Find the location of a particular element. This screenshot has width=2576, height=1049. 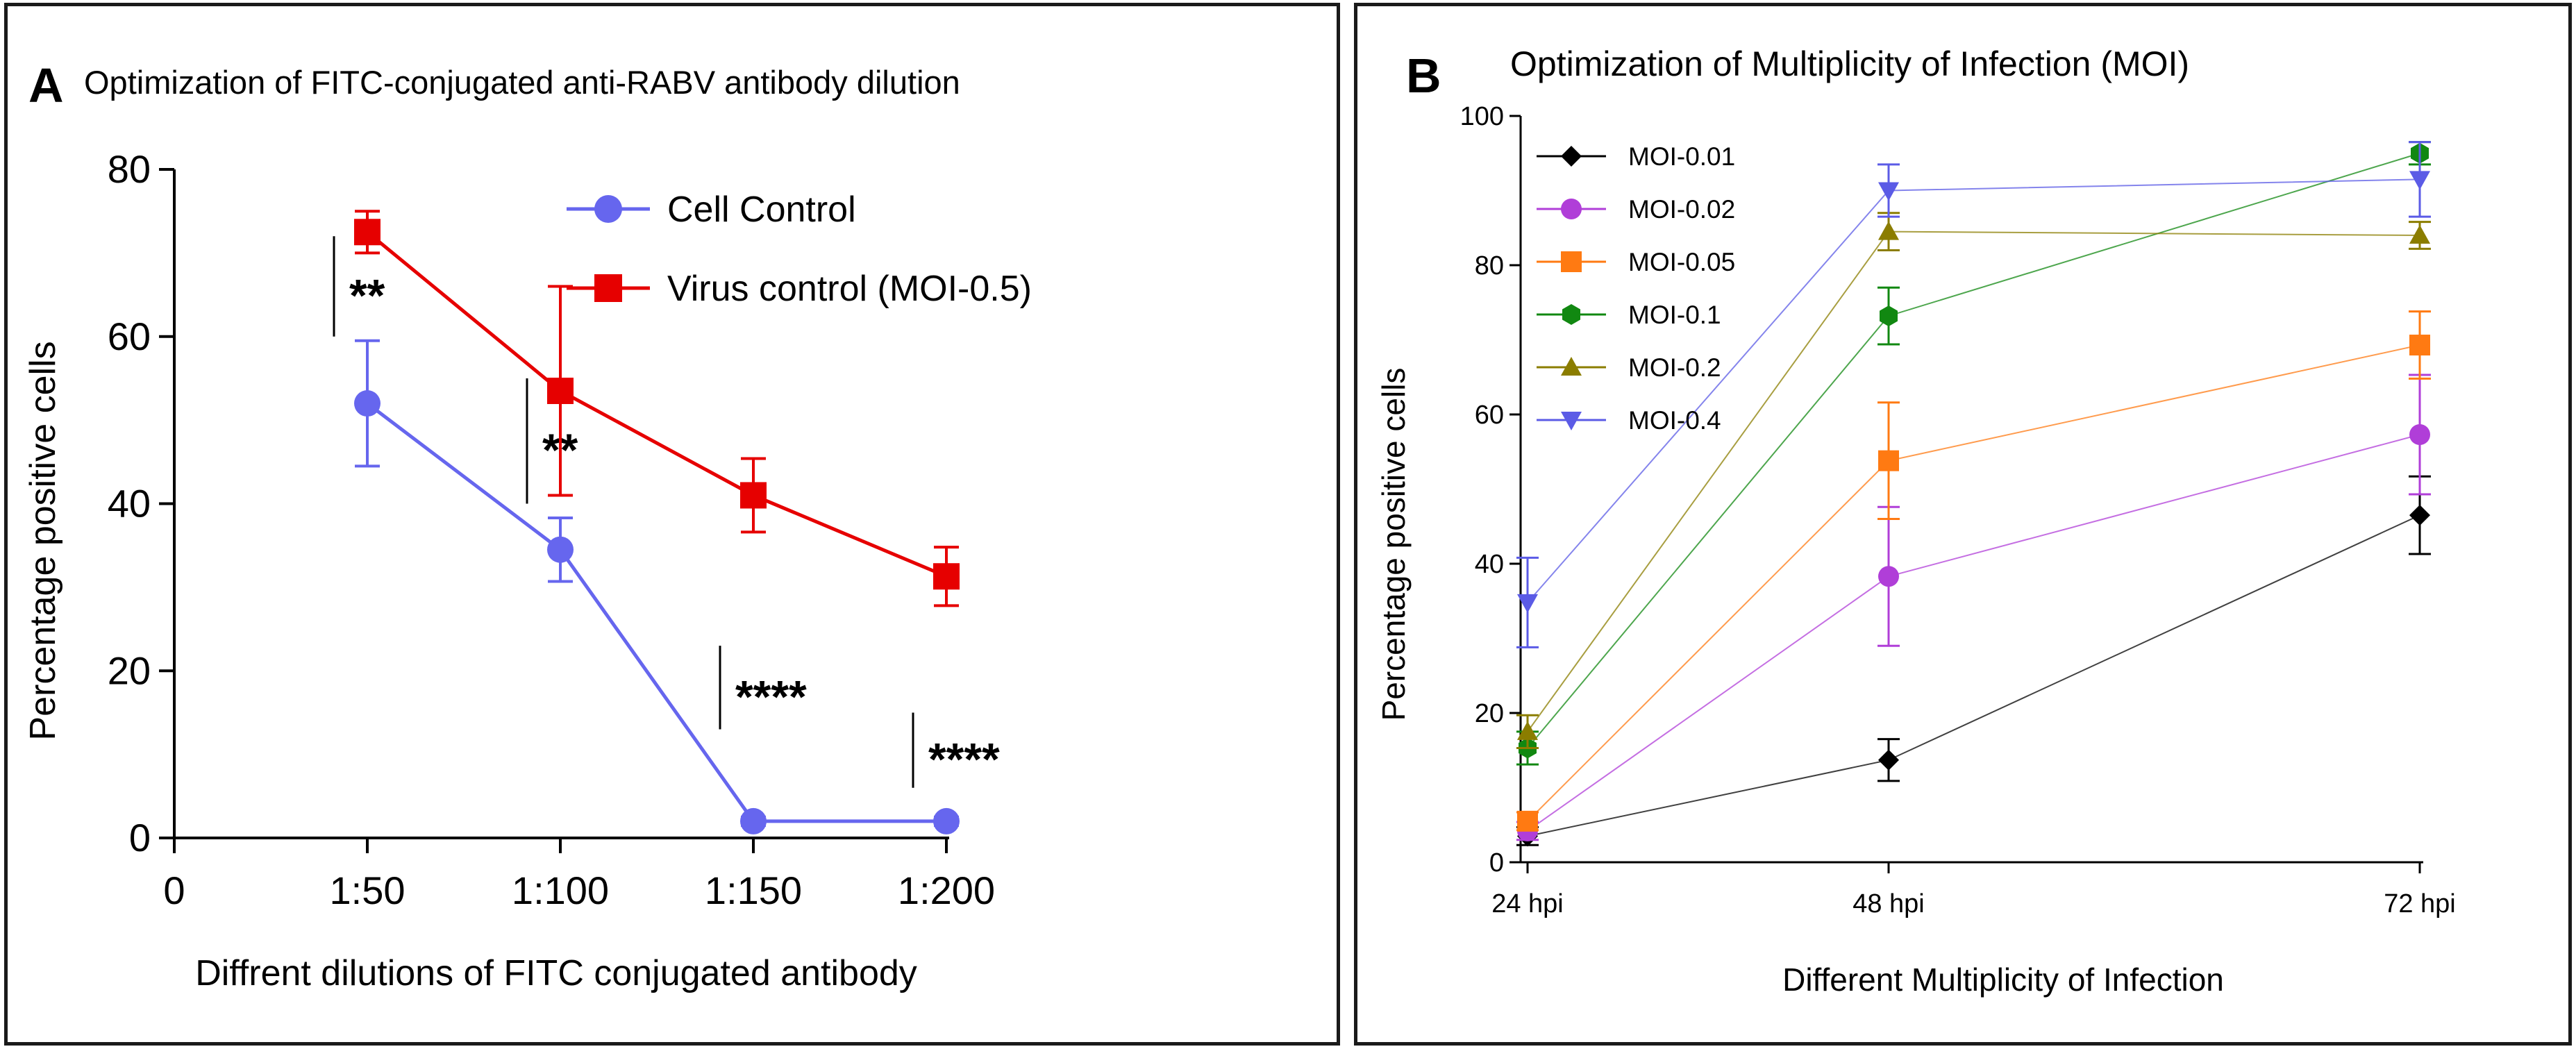

chart-a-legend-label-0: Cell Control is located at coordinates (761, 210).